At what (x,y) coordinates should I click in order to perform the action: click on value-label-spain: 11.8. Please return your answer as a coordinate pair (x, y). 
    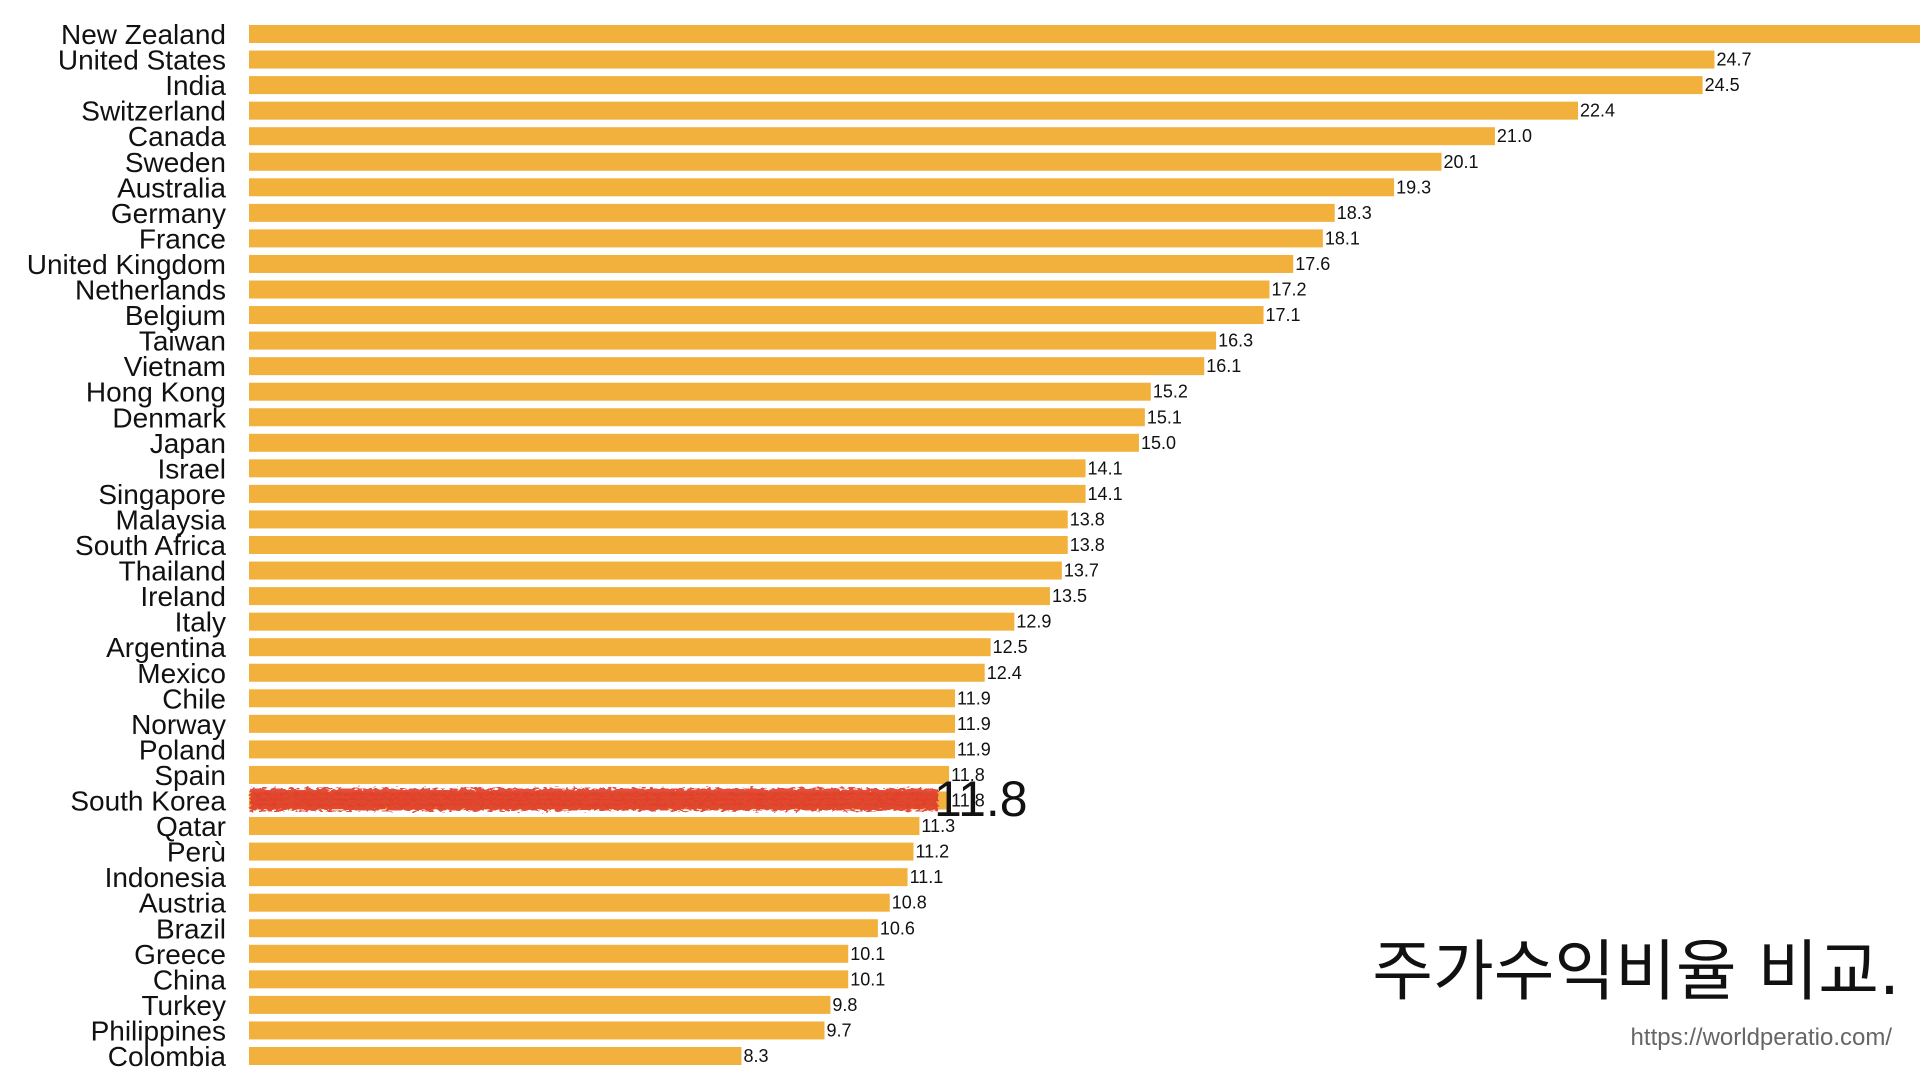
    Looking at the image, I should click on (968, 775).